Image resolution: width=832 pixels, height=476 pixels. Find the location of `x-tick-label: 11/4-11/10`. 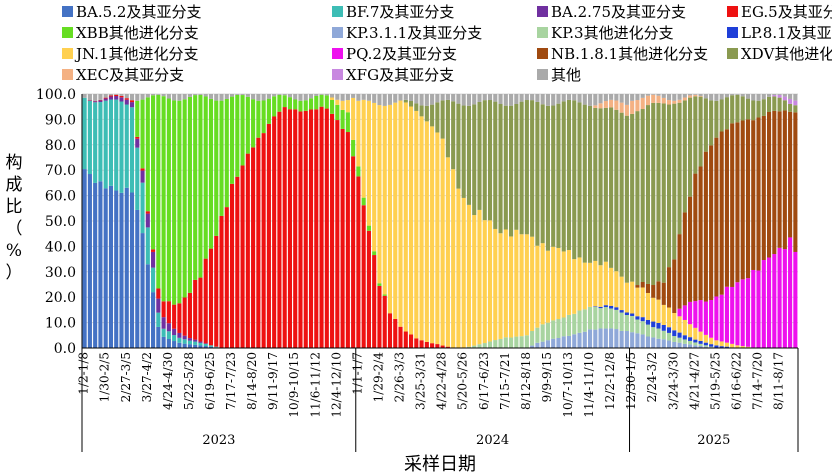

x-tick-label: 11/4-11/10 is located at coordinates (589, 385).